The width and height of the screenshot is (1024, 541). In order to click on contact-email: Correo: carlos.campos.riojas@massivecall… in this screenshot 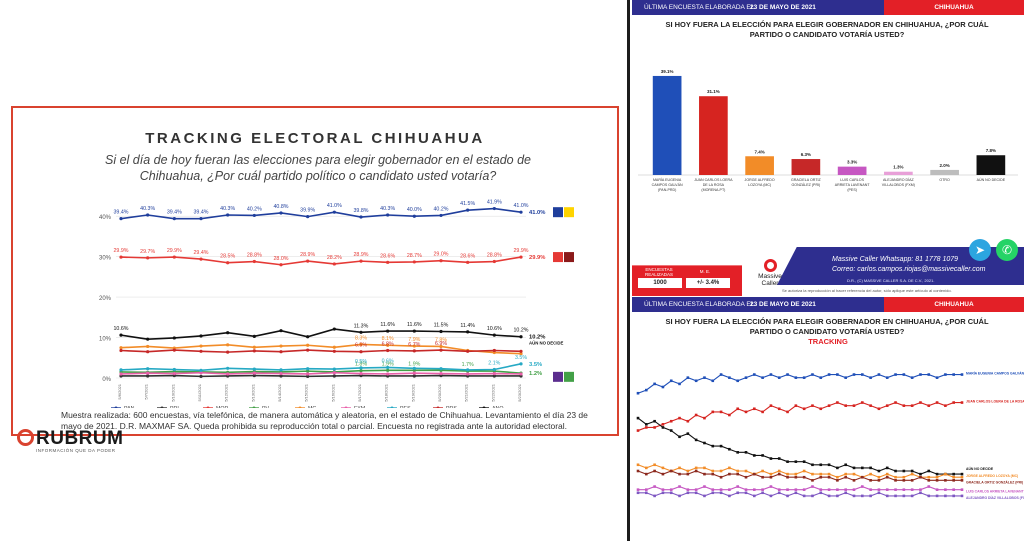, I will do `click(909, 269)`.